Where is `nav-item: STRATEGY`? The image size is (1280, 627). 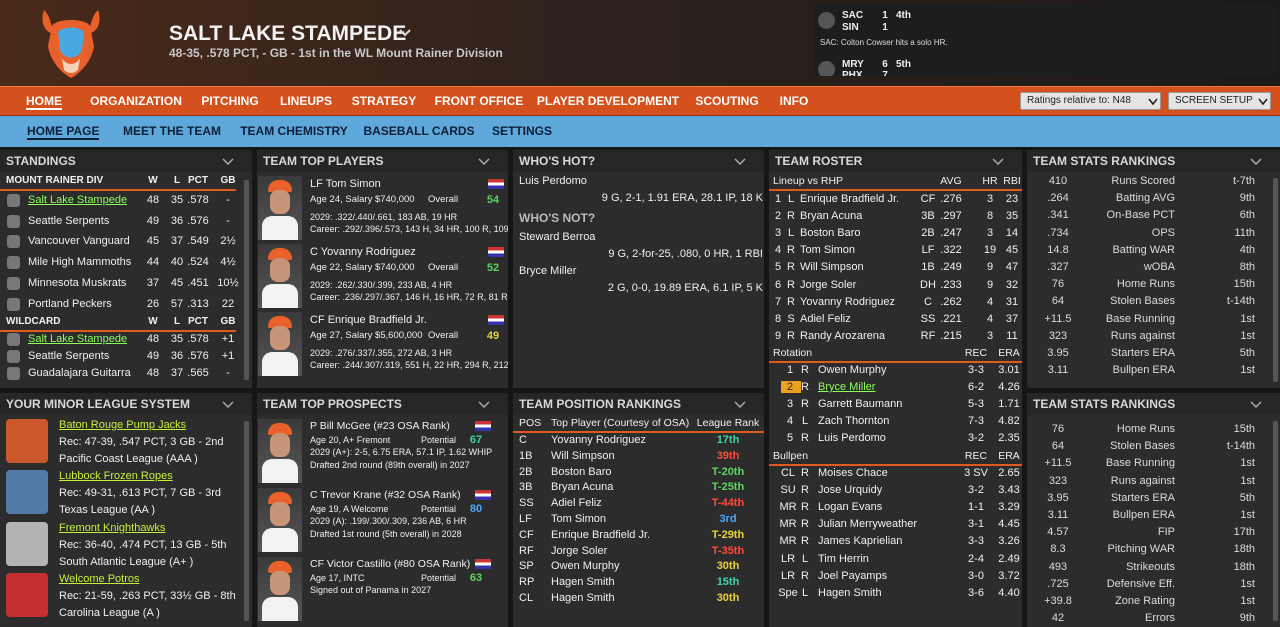
nav-item: STRATEGY is located at coordinates (384, 101).